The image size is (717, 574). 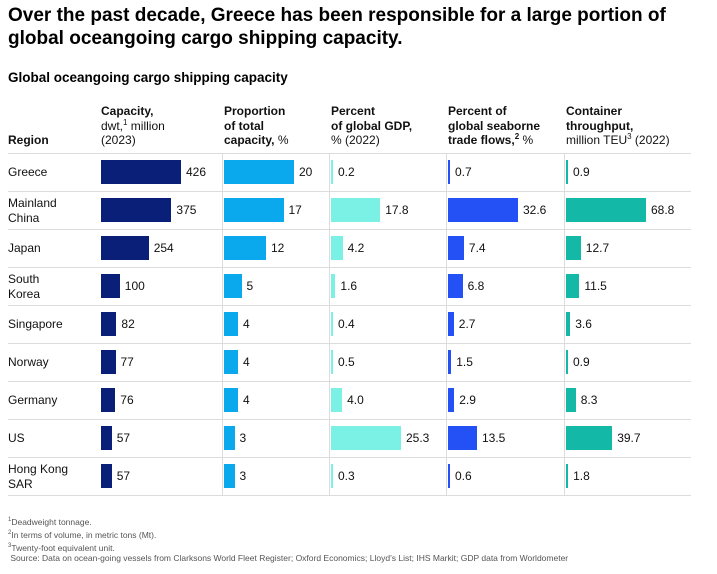 What do you see at coordinates (397, 210) in the screenshot?
I see `gdp-value-label: 17.8` at bounding box center [397, 210].